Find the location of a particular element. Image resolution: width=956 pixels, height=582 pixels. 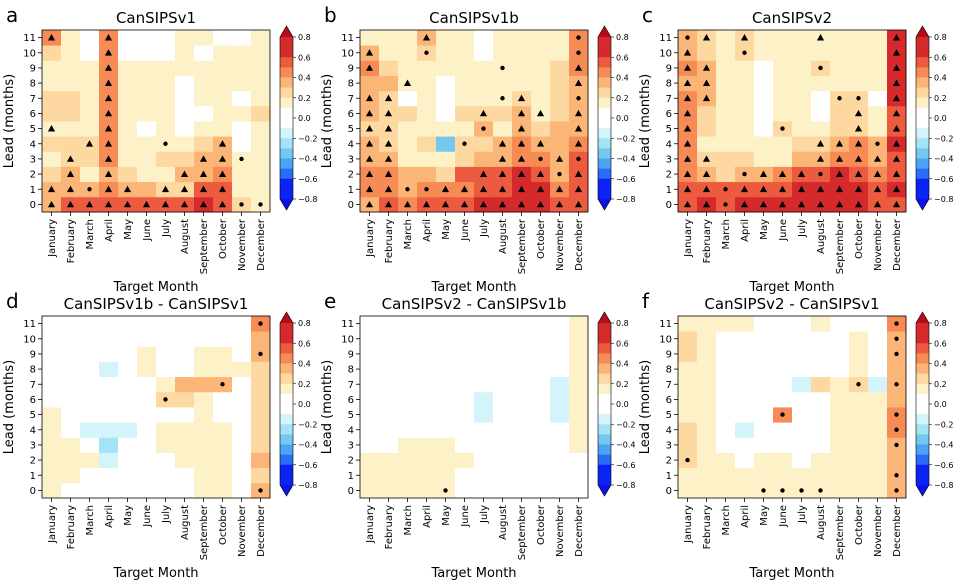

colorbar-tick-label: 0.6 is located at coordinates (622, 343).